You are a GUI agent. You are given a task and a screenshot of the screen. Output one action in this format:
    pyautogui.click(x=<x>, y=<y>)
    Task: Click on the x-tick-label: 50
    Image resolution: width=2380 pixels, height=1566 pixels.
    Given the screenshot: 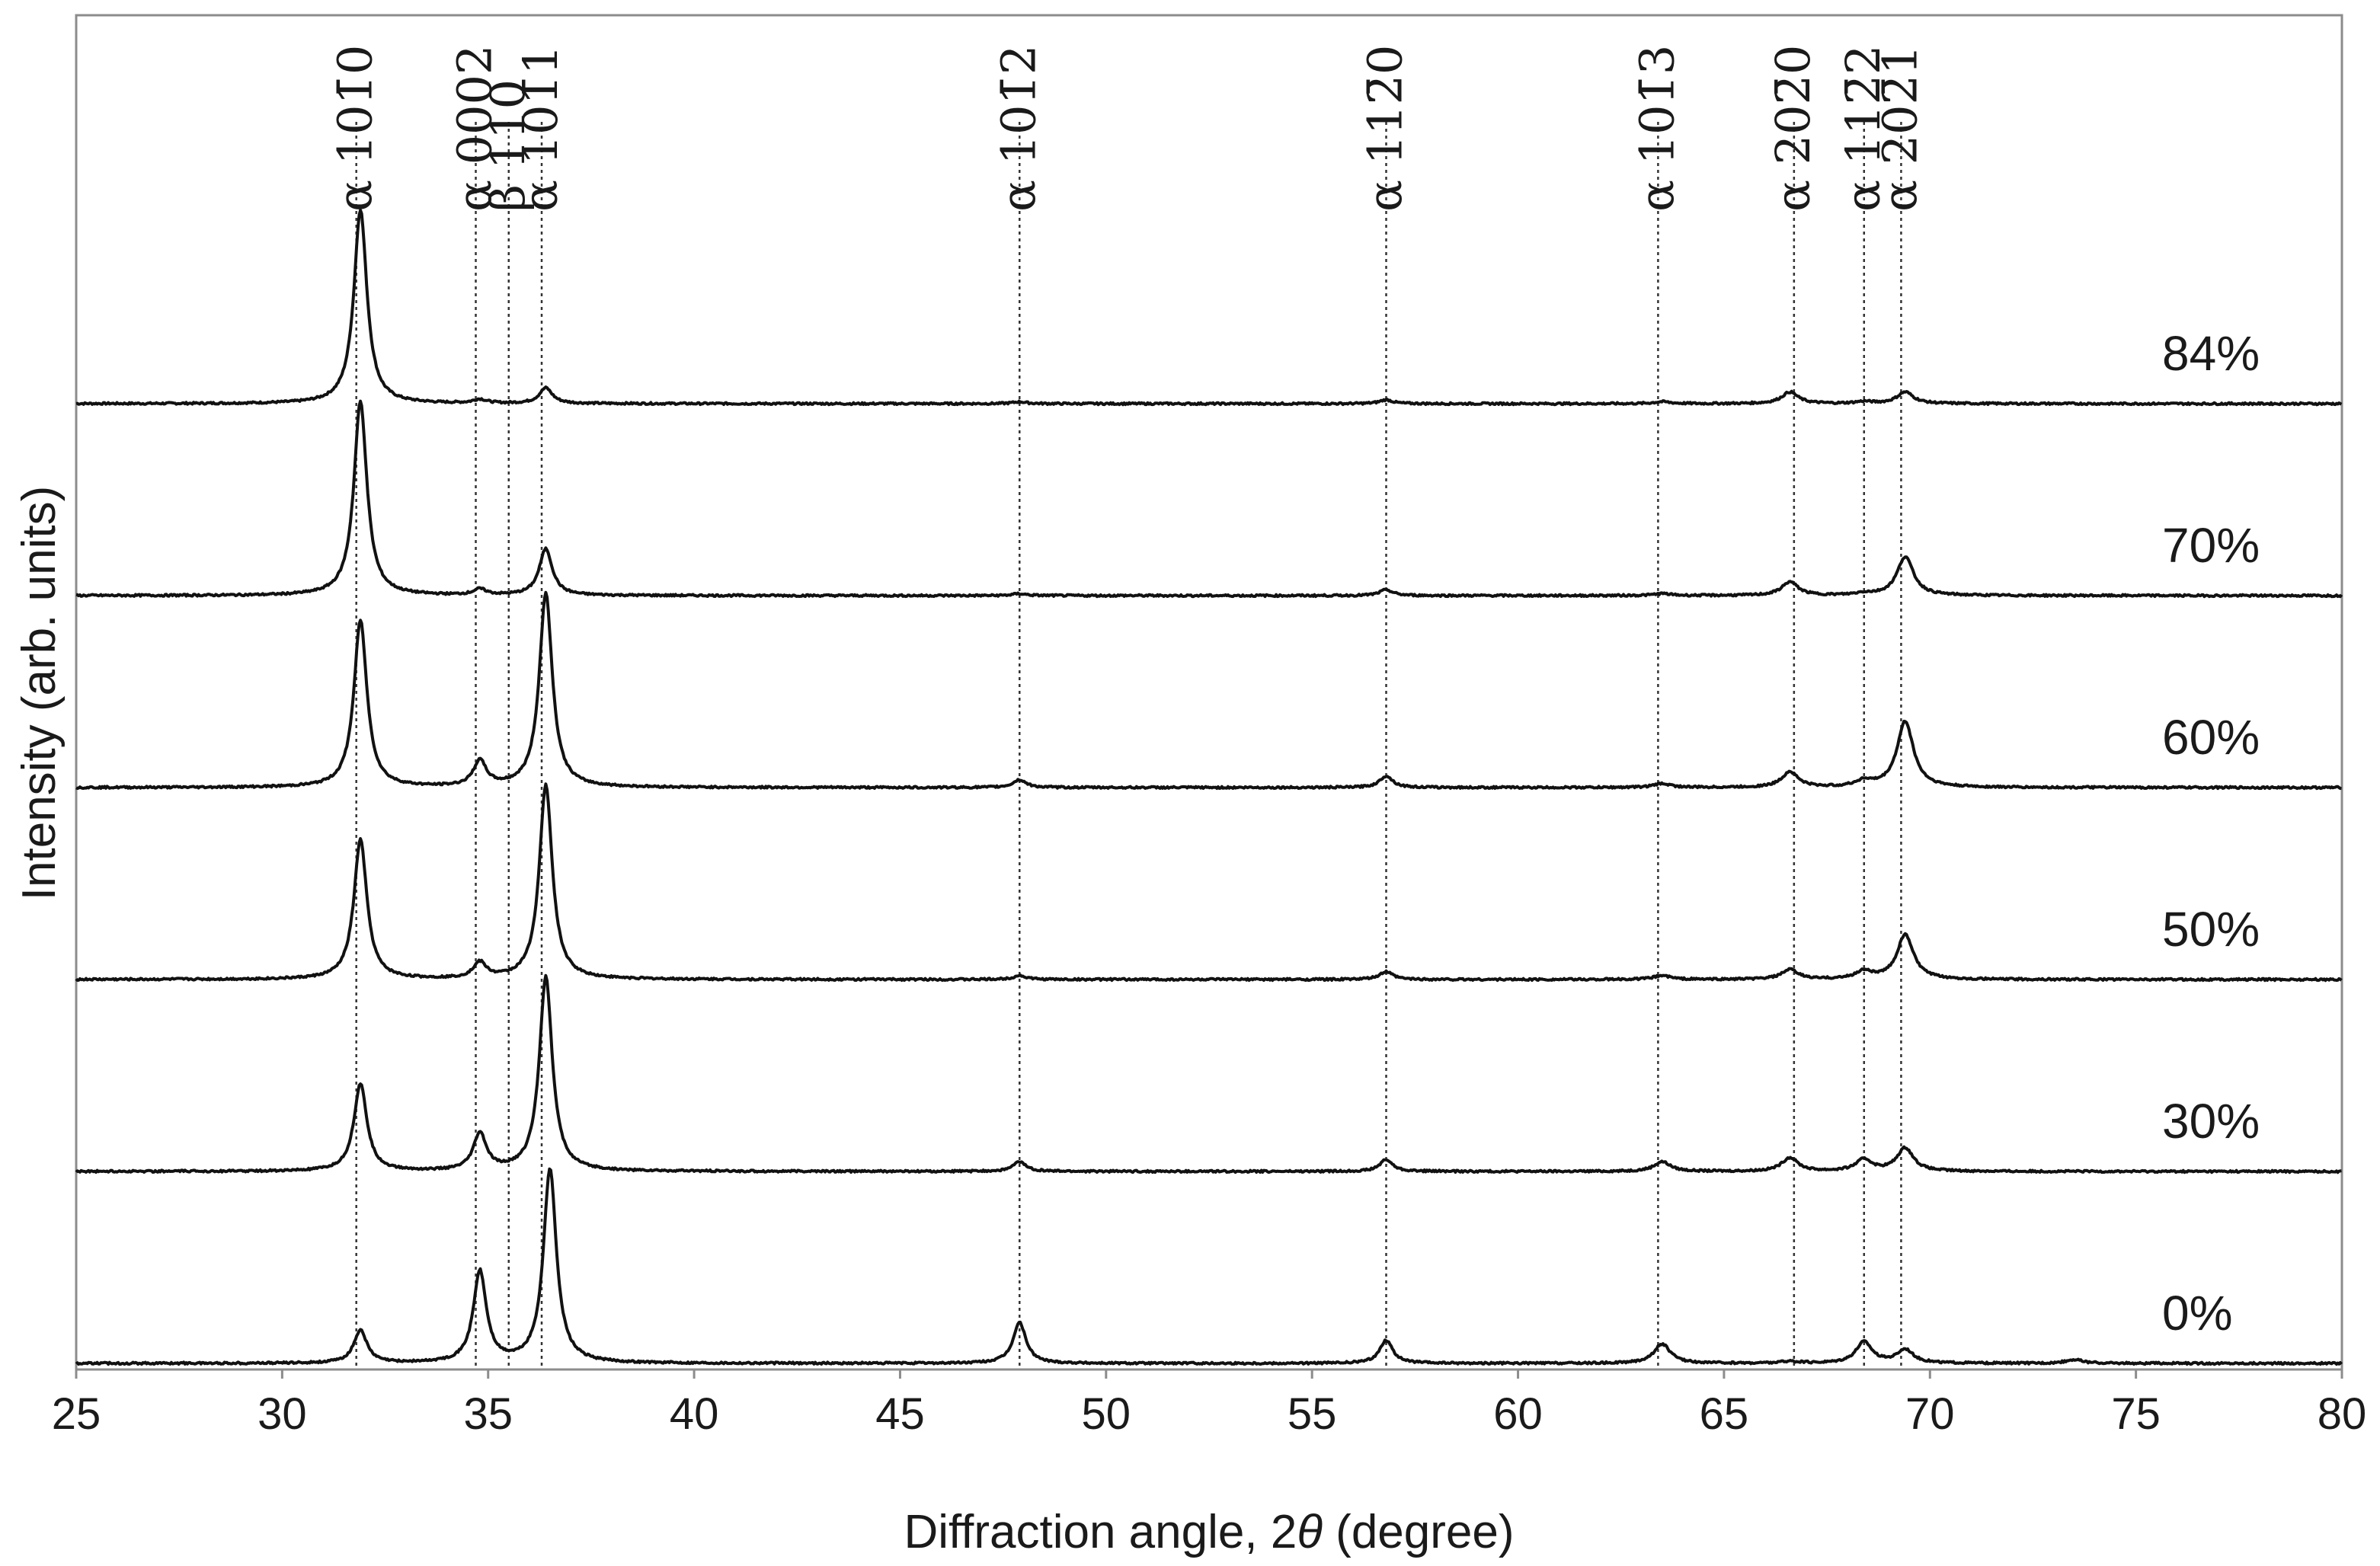 What is the action you would take?
    pyautogui.click(x=1106, y=1414)
    